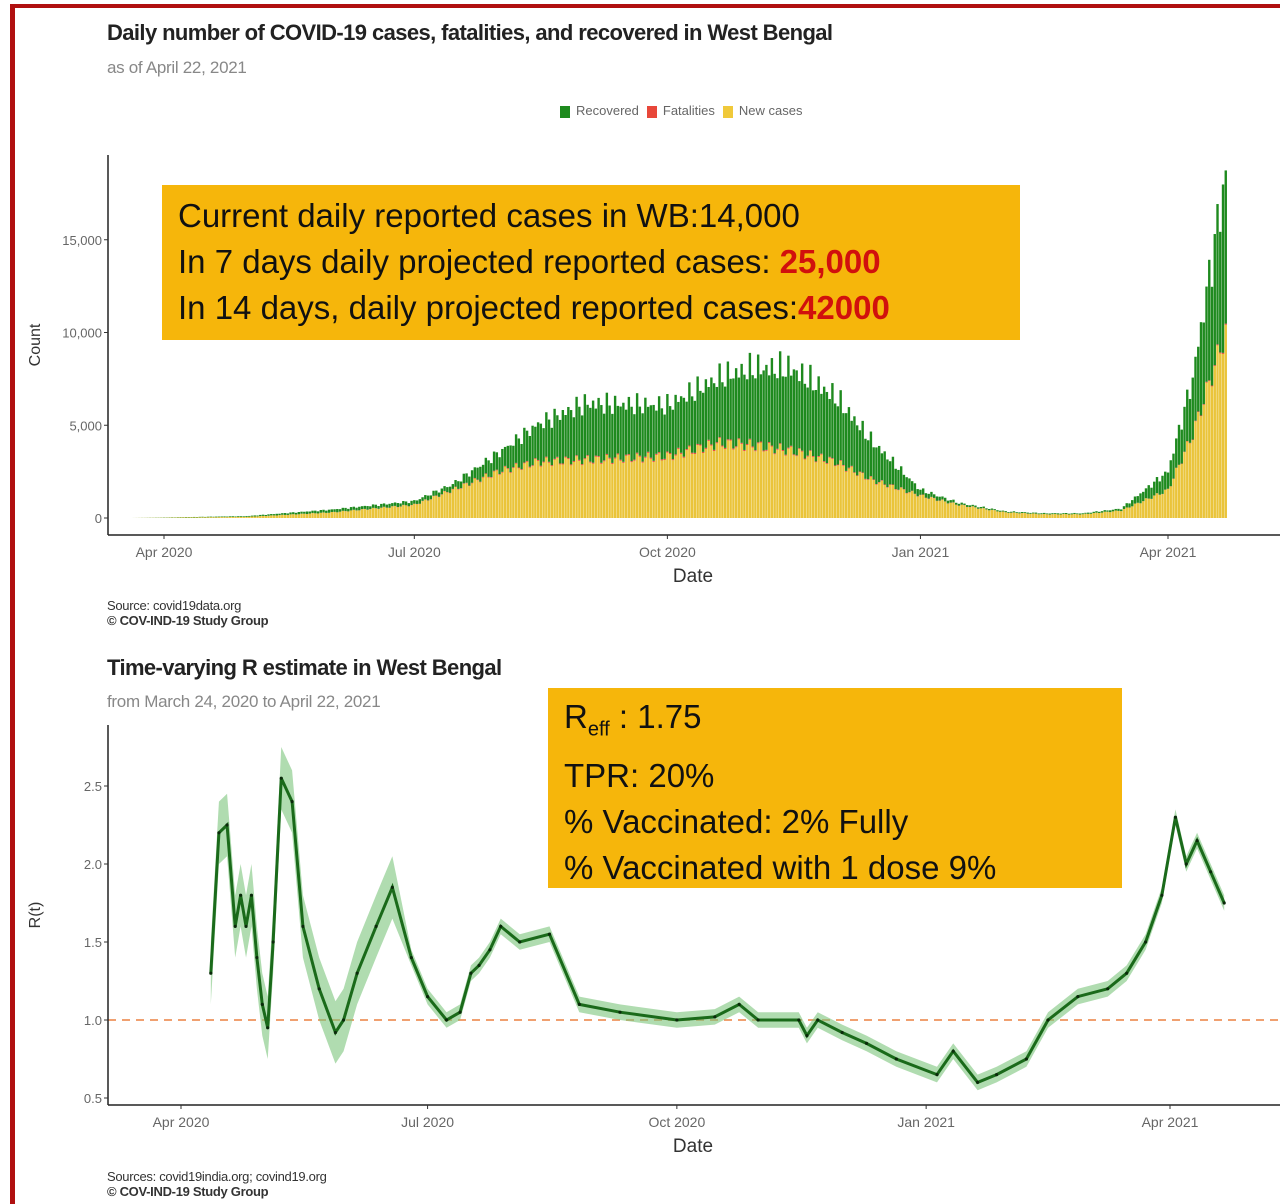 The width and height of the screenshot is (1280, 1204). I want to click on x-tick-label: Apr 2020, so click(181, 1122).